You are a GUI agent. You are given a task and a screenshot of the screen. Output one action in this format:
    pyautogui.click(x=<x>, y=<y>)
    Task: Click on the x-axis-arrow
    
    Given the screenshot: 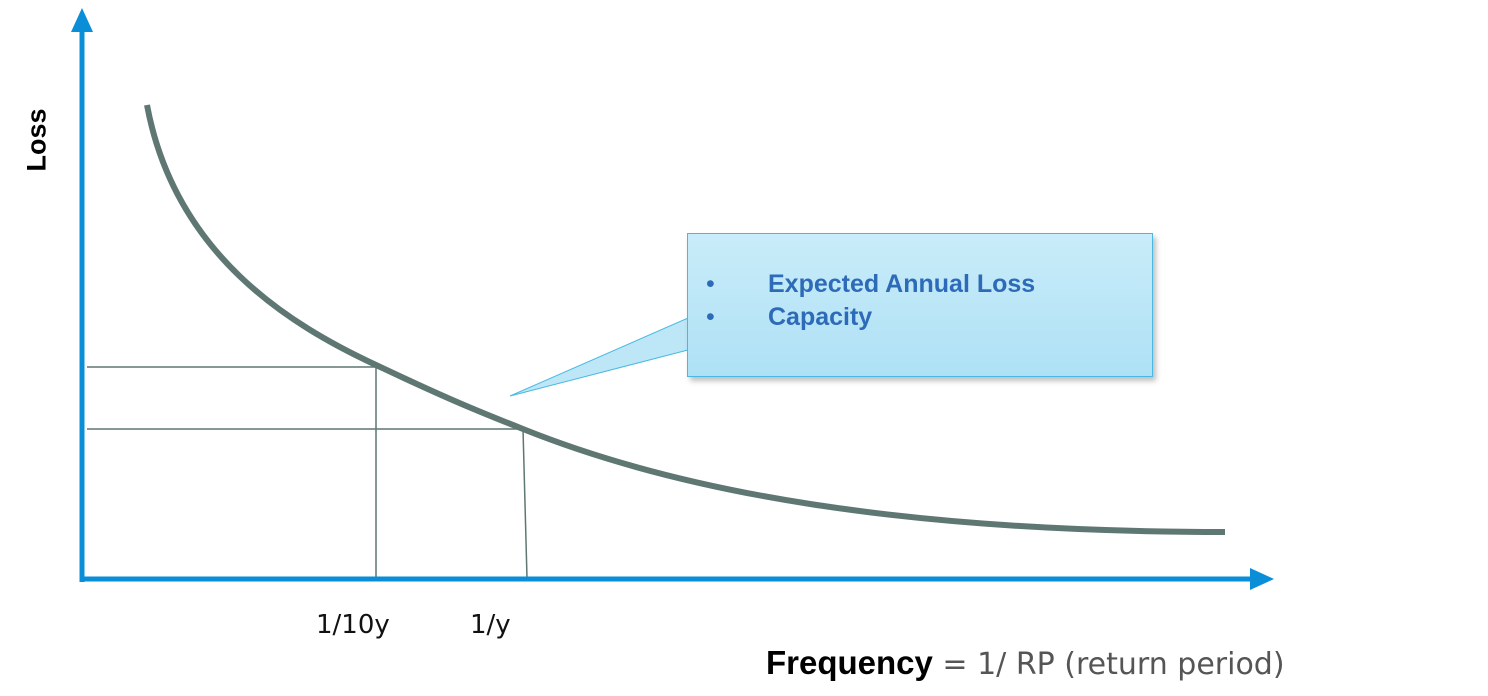 What is the action you would take?
    pyautogui.click(x=1262, y=579)
    